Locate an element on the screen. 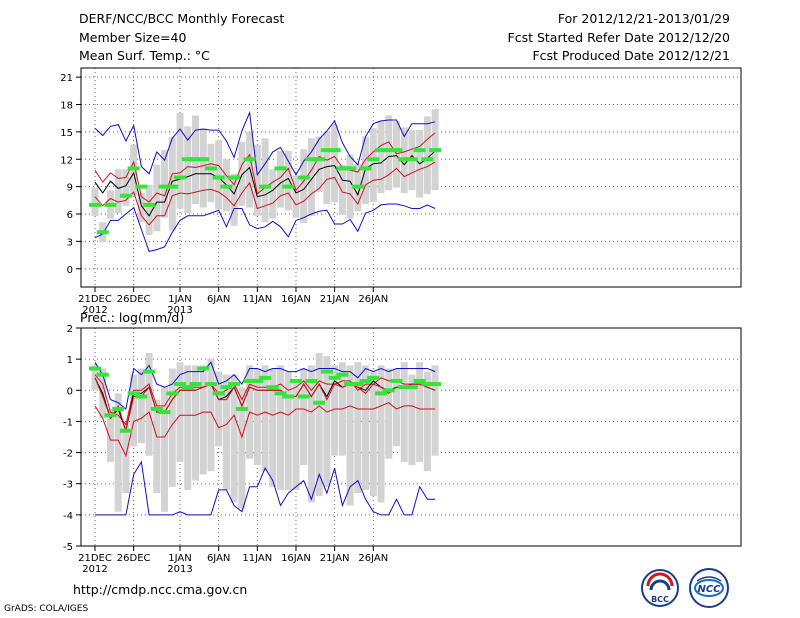 The width and height of the screenshot is (800, 618). produced-date: Fcst Produced Date 2012/12/21 is located at coordinates (631, 55).